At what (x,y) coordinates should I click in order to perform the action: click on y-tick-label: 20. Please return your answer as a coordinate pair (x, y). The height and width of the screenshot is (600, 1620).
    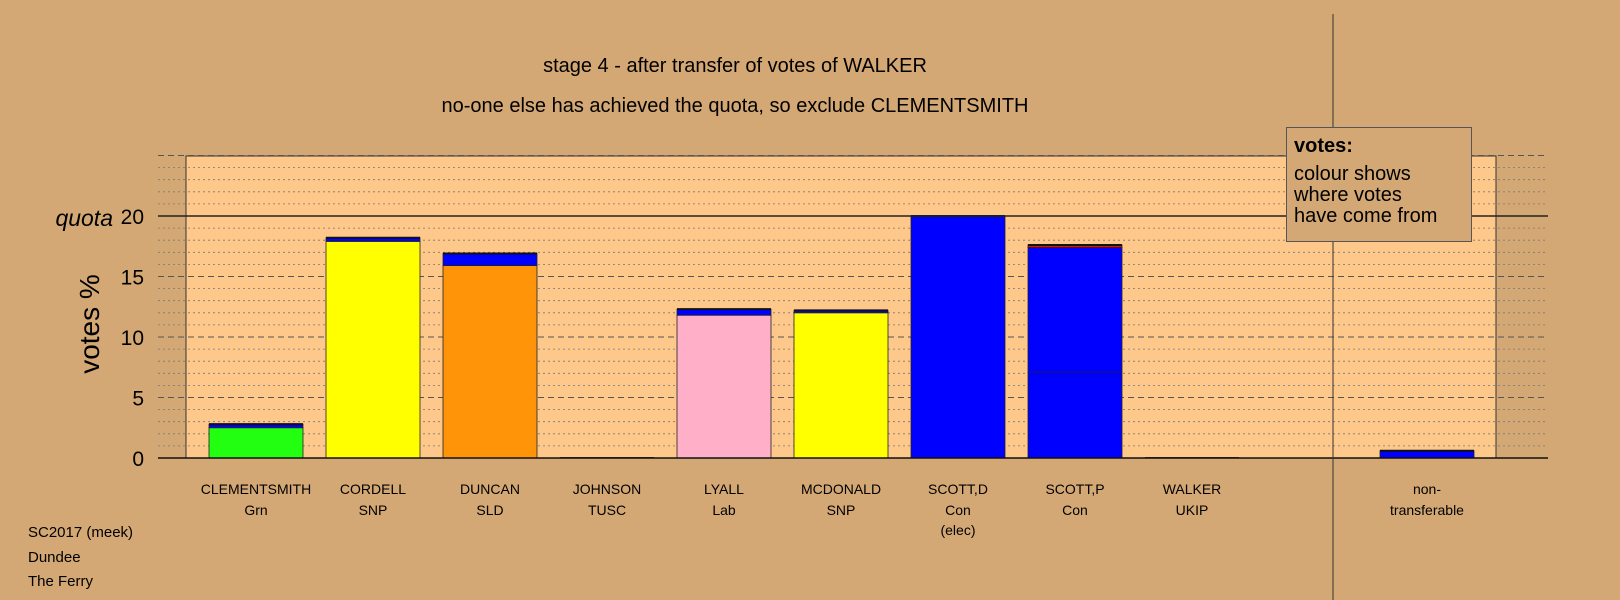
    Looking at the image, I should click on (132, 217).